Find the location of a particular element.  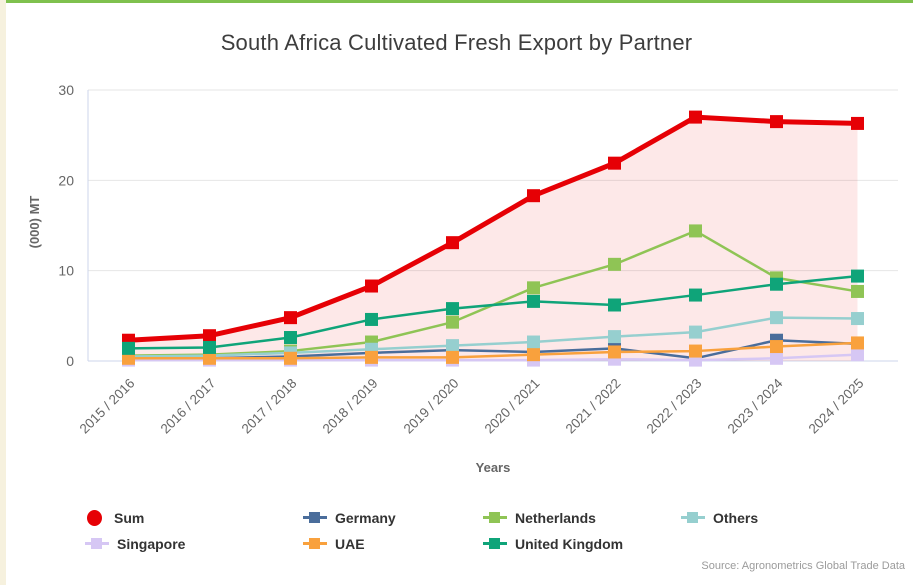

point-sum-2020-2021 is located at coordinates (533, 196).